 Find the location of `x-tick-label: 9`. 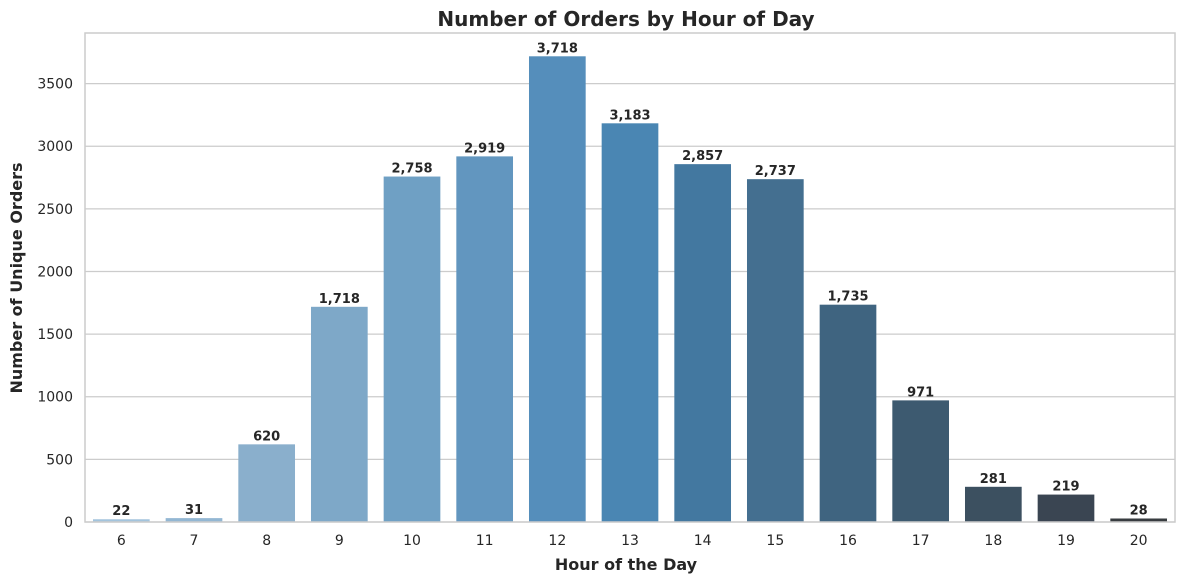

x-tick-label: 9 is located at coordinates (339, 541).